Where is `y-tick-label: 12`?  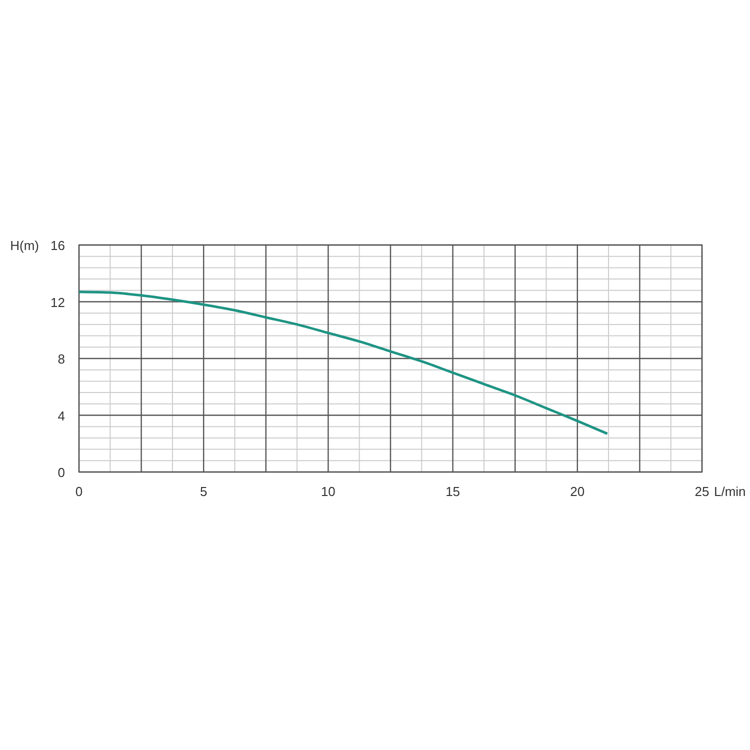
y-tick-label: 12 is located at coordinates (57, 302).